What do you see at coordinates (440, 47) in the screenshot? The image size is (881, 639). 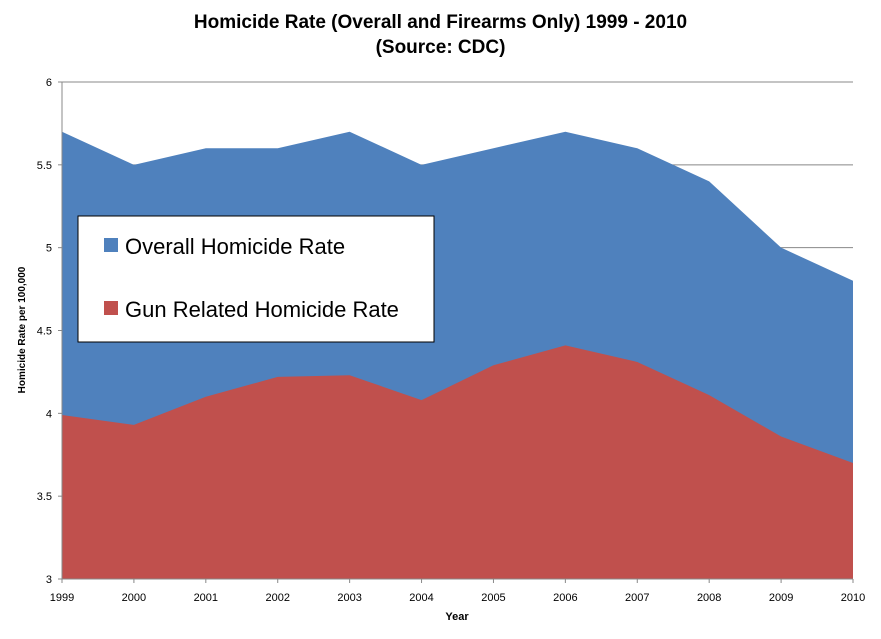 I see `chart-subtitle: (Source: CDC)` at bounding box center [440, 47].